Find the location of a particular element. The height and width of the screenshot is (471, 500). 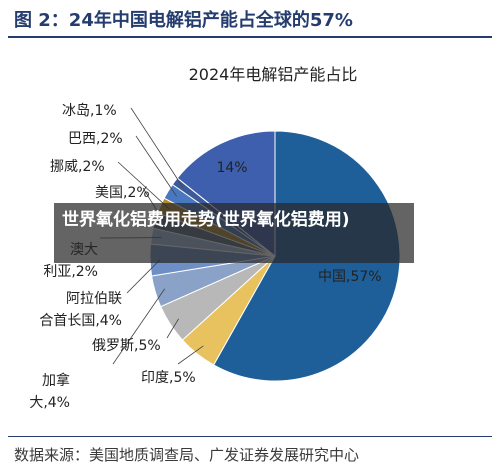

slice-label: 冰岛,1% is located at coordinates (89, 111).